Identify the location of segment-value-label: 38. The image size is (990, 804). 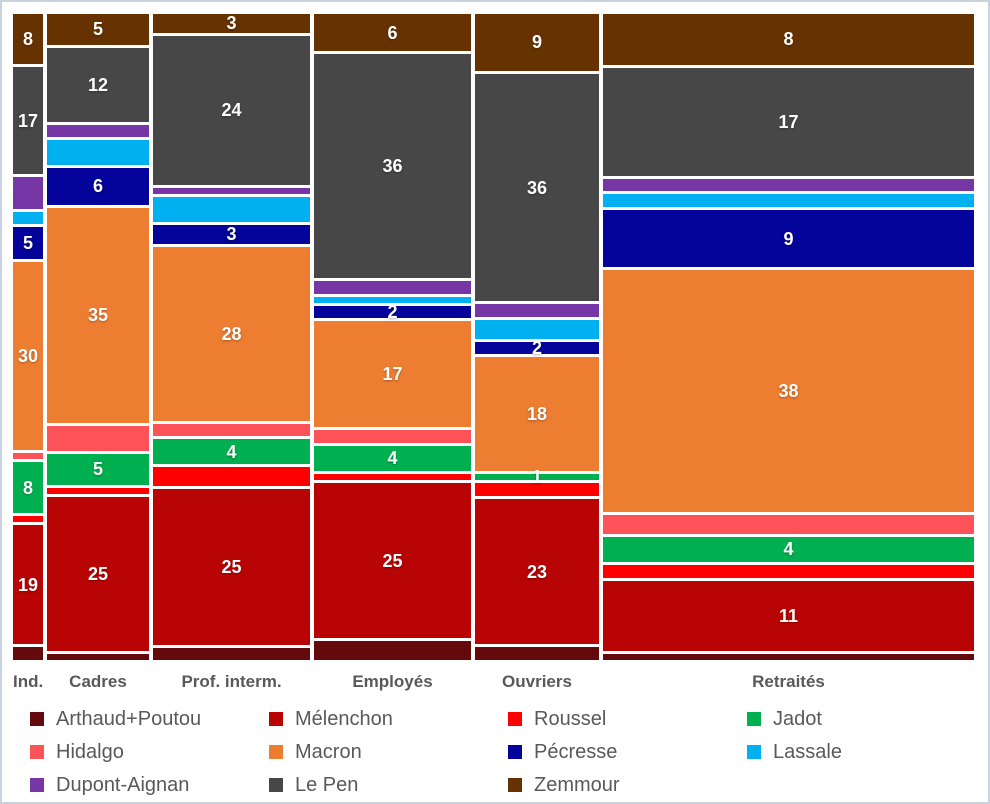
(788, 390).